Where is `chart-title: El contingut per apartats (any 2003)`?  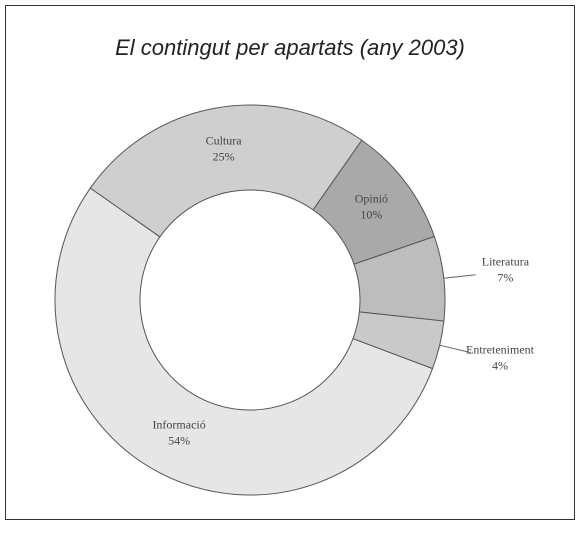 chart-title: El contingut per apartats (any 2003) is located at coordinates (290, 47).